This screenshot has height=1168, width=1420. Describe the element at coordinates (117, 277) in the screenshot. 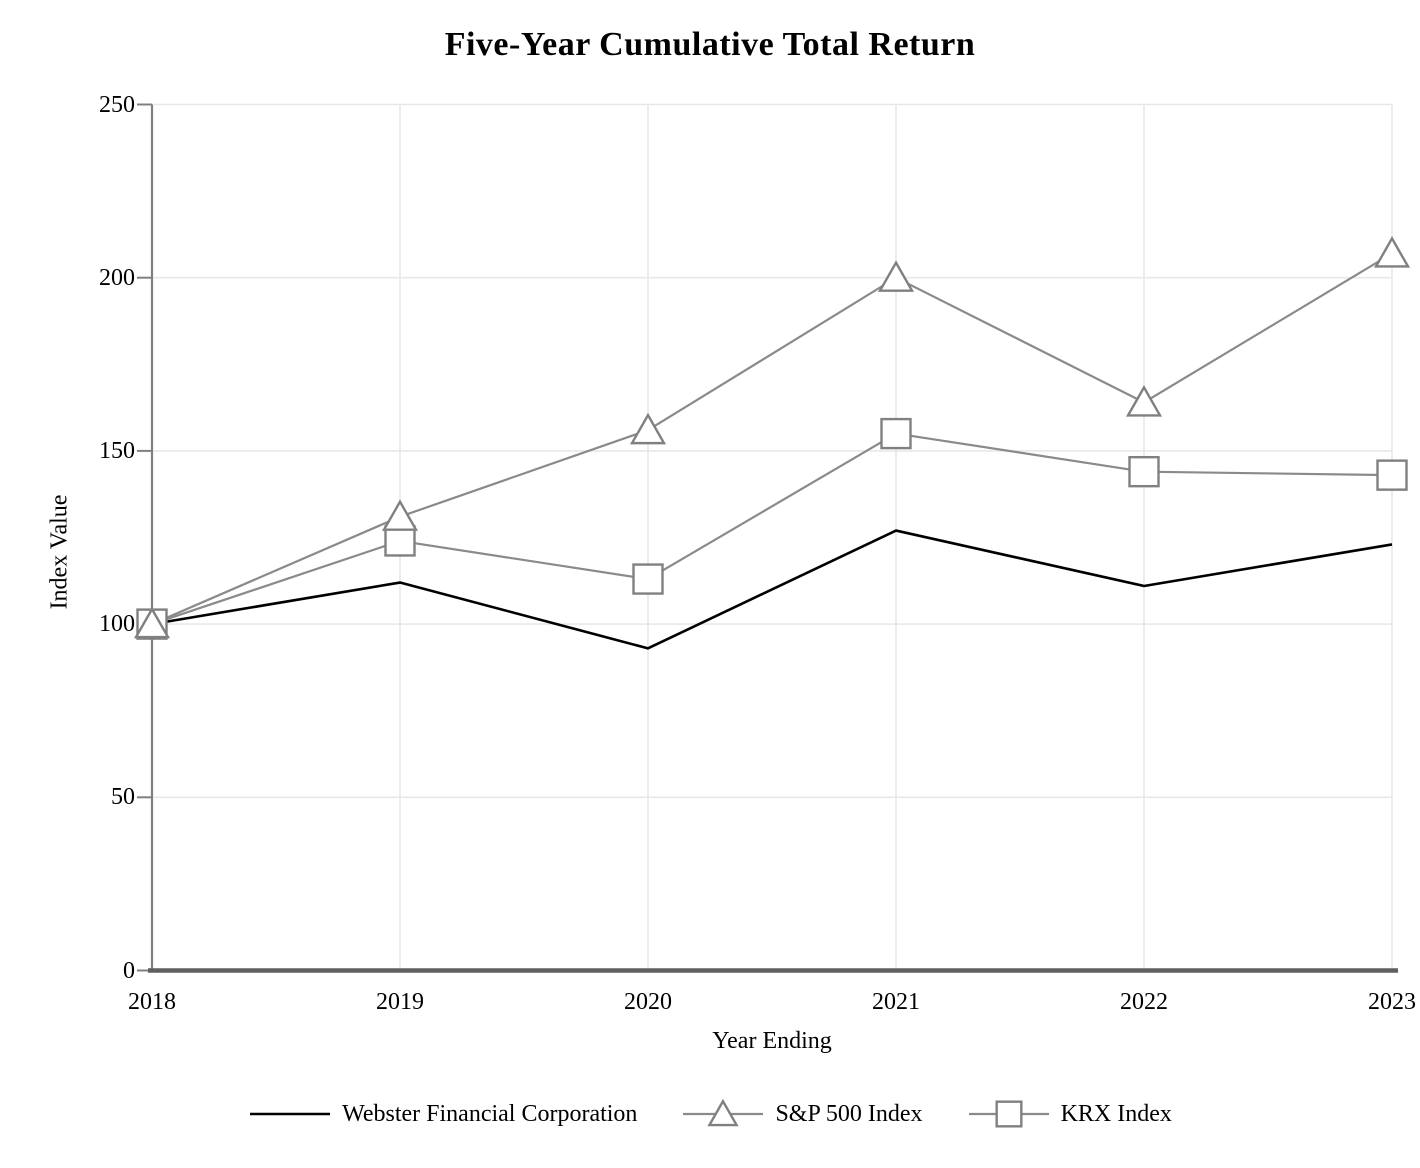

I see `y-tick-label: 200` at that location.